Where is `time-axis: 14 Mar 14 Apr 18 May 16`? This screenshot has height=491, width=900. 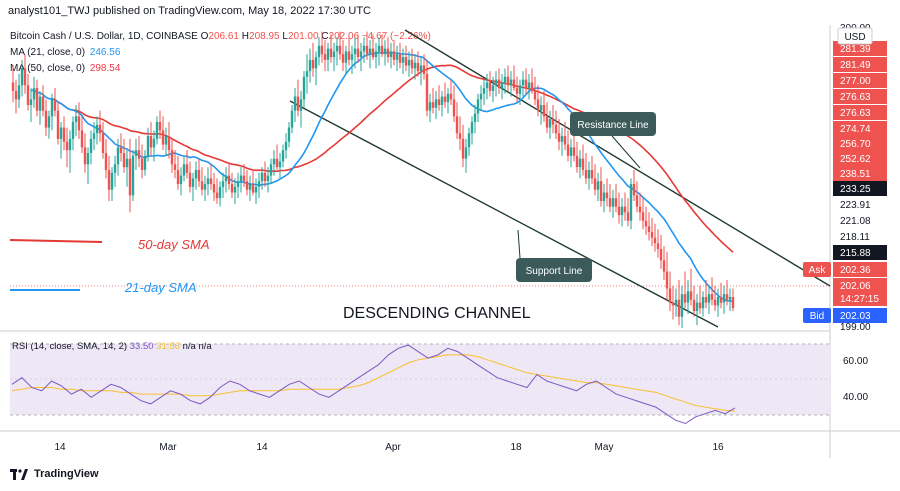 time-axis: 14 Mar 14 Apr 18 May 16 is located at coordinates (389, 447).